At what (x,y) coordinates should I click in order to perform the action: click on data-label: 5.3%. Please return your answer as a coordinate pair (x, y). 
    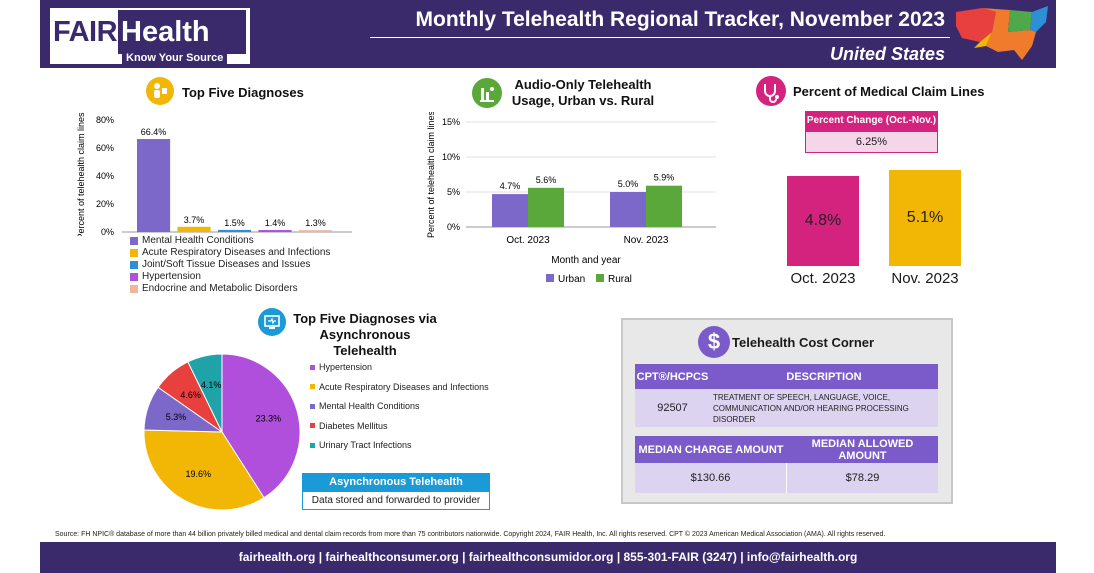
    Looking at the image, I should click on (176, 417).